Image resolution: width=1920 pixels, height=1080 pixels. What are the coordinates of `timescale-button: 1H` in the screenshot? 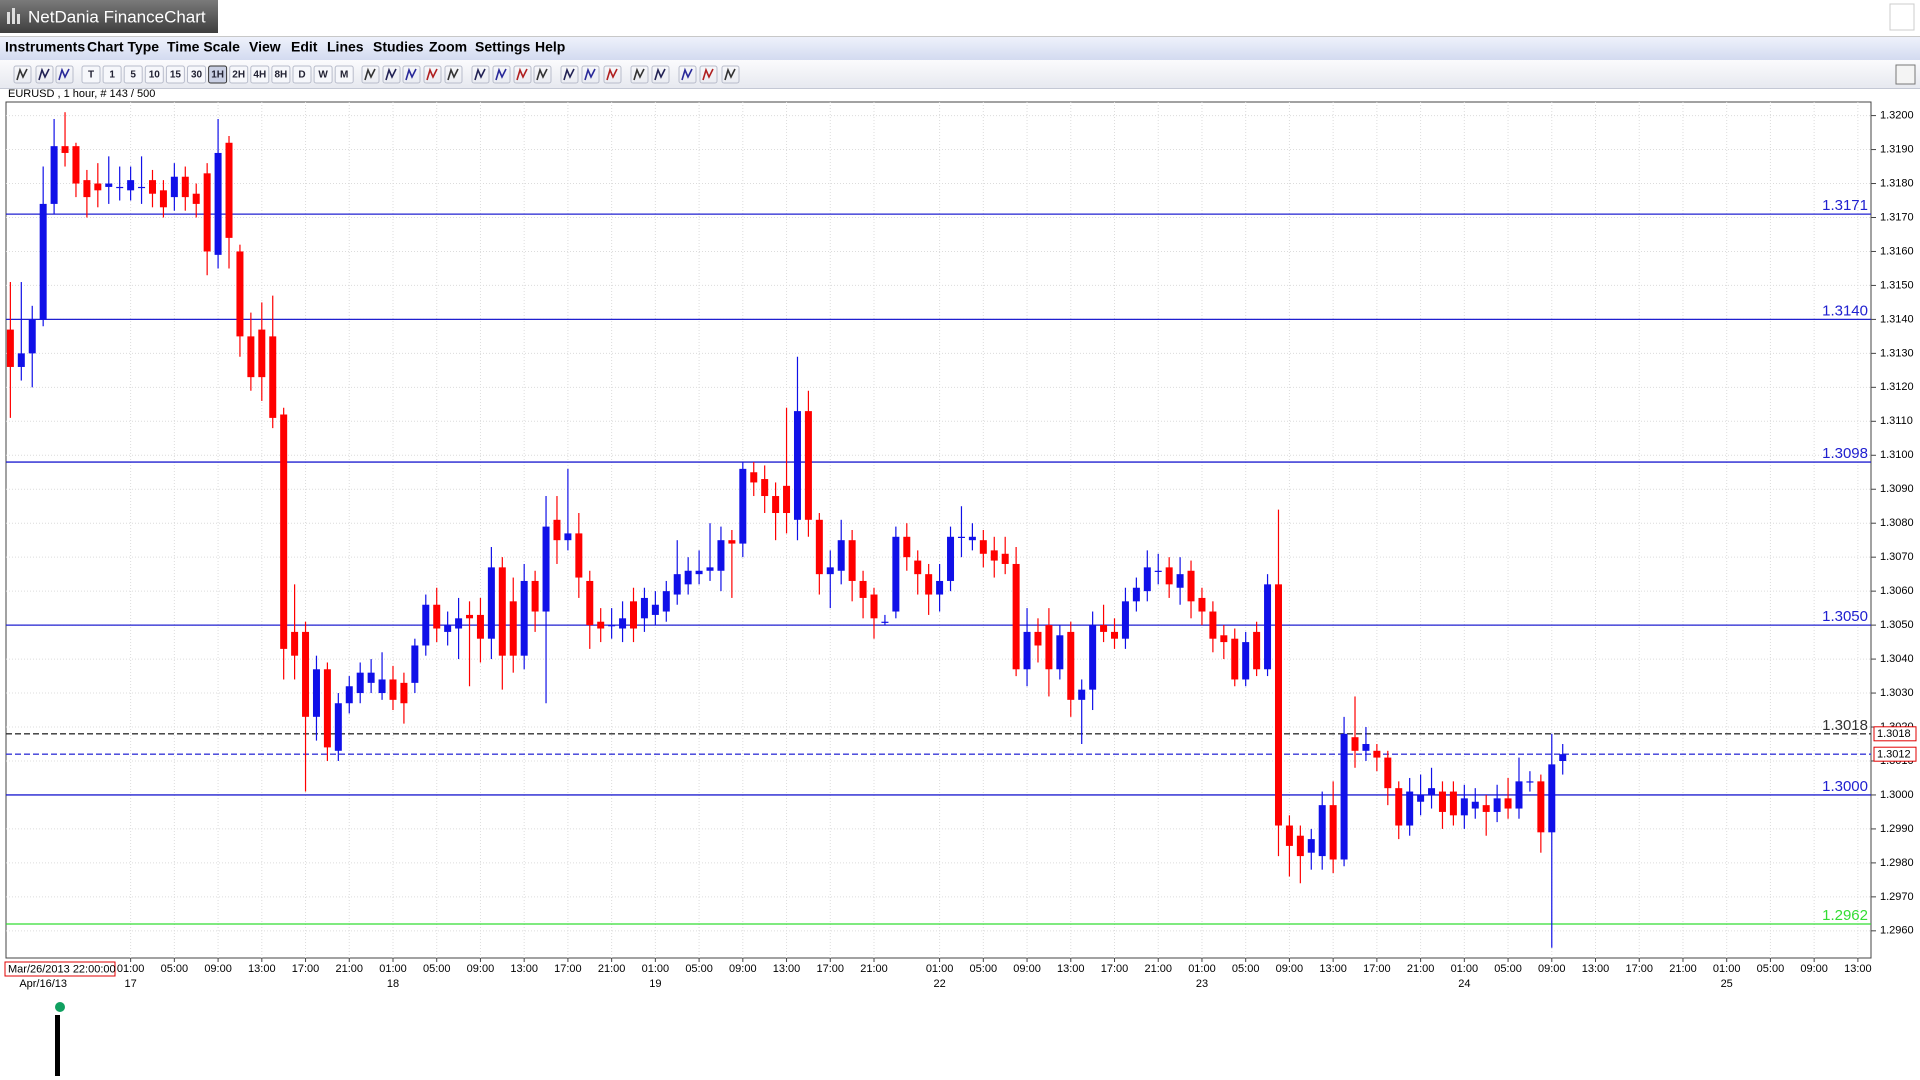 It's located at (217, 75).